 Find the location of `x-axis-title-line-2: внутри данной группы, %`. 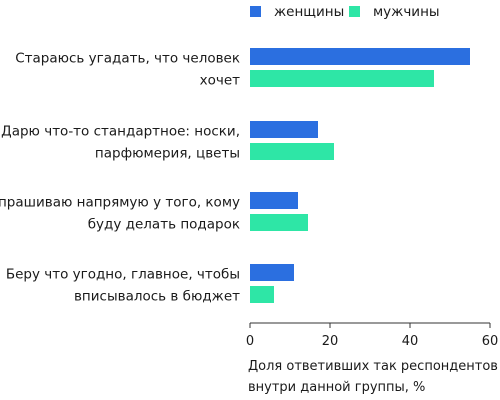

x-axis-title-line-2: внутри данной группы, % is located at coordinates (336, 387).